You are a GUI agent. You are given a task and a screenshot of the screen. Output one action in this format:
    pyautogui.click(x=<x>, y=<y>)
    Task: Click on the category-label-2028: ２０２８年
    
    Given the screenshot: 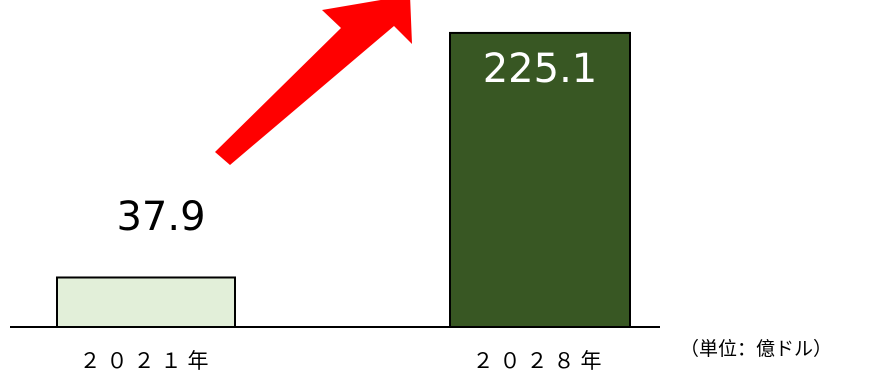 What is the action you would take?
    pyautogui.click(x=540, y=361)
    